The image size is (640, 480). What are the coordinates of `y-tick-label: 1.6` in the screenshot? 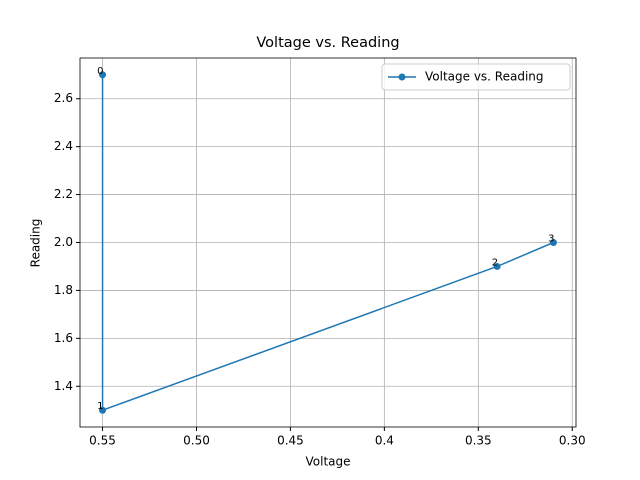 It's located at (63, 338).